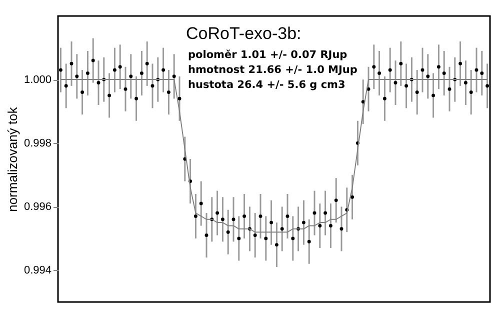  What do you see at coordinates (38, 144) in the screenshot?
I see `y-tick-label: 0.998` at bounding box center [38, 144].